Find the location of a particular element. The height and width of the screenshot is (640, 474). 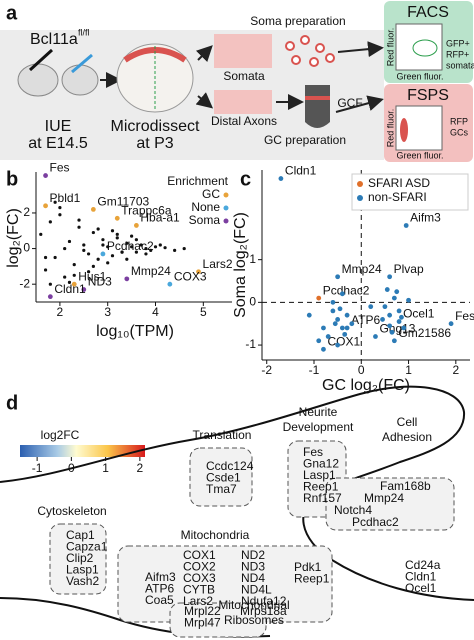

gc-prep: GC preparation is located at coordinates (305, 140).